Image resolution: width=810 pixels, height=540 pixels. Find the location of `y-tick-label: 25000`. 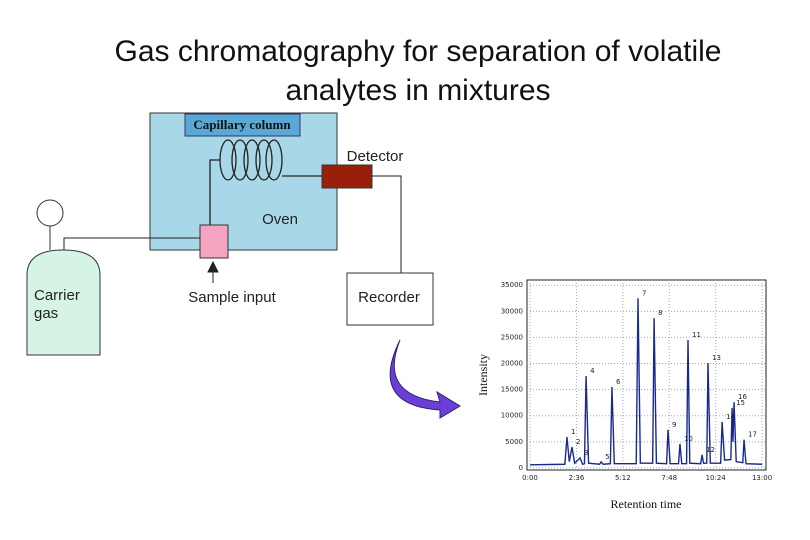

y-tick-label: 25000 is located at coordinates (512, 337).